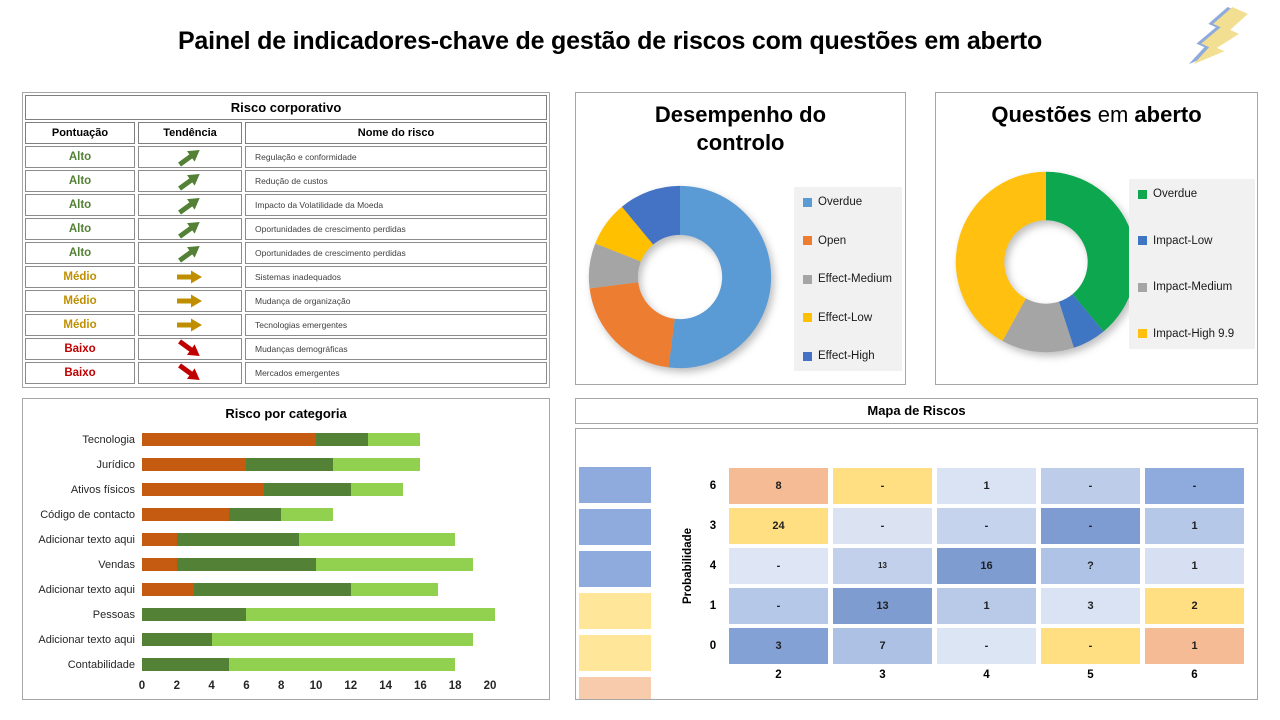 The height and width of the screenshot is (720, 1280). Describe the element at coordinates (1194, 675) in the screenshot. I see `heatmap-col-label: 6` at that location.